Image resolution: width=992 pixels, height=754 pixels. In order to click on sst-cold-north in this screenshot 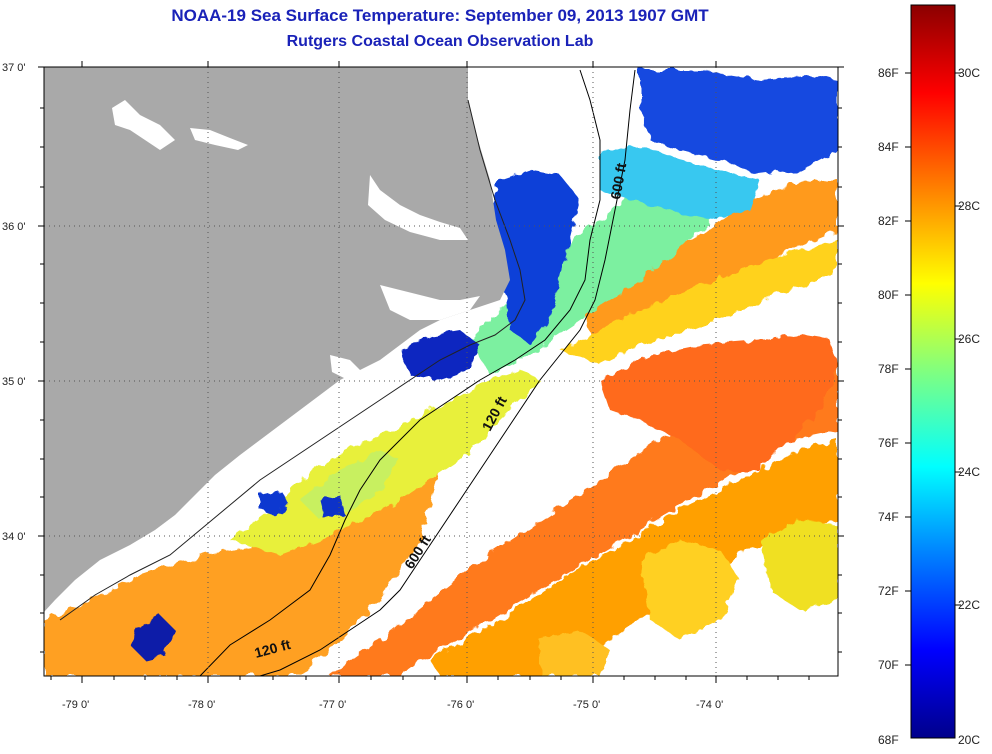, I will do `click(739, 122)`.